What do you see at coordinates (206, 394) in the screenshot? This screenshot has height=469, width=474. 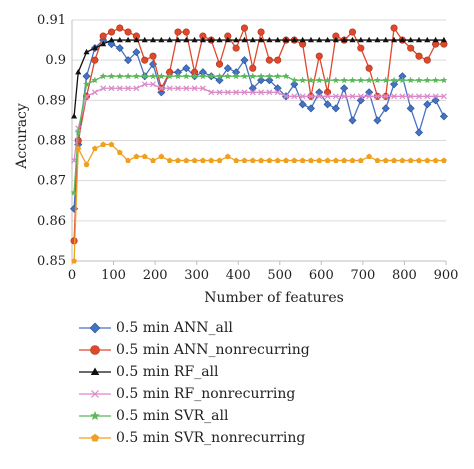 I see `legend-label: 0.5 min RF_nonrecurring` at bounding box center [206, 394].